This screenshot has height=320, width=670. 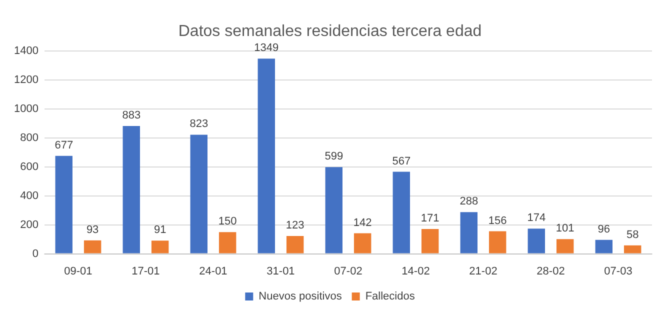 What do you see at coordinates (92, 230) in the screenshot?
I see `data-label: 93` at bounding box center [92, 230].